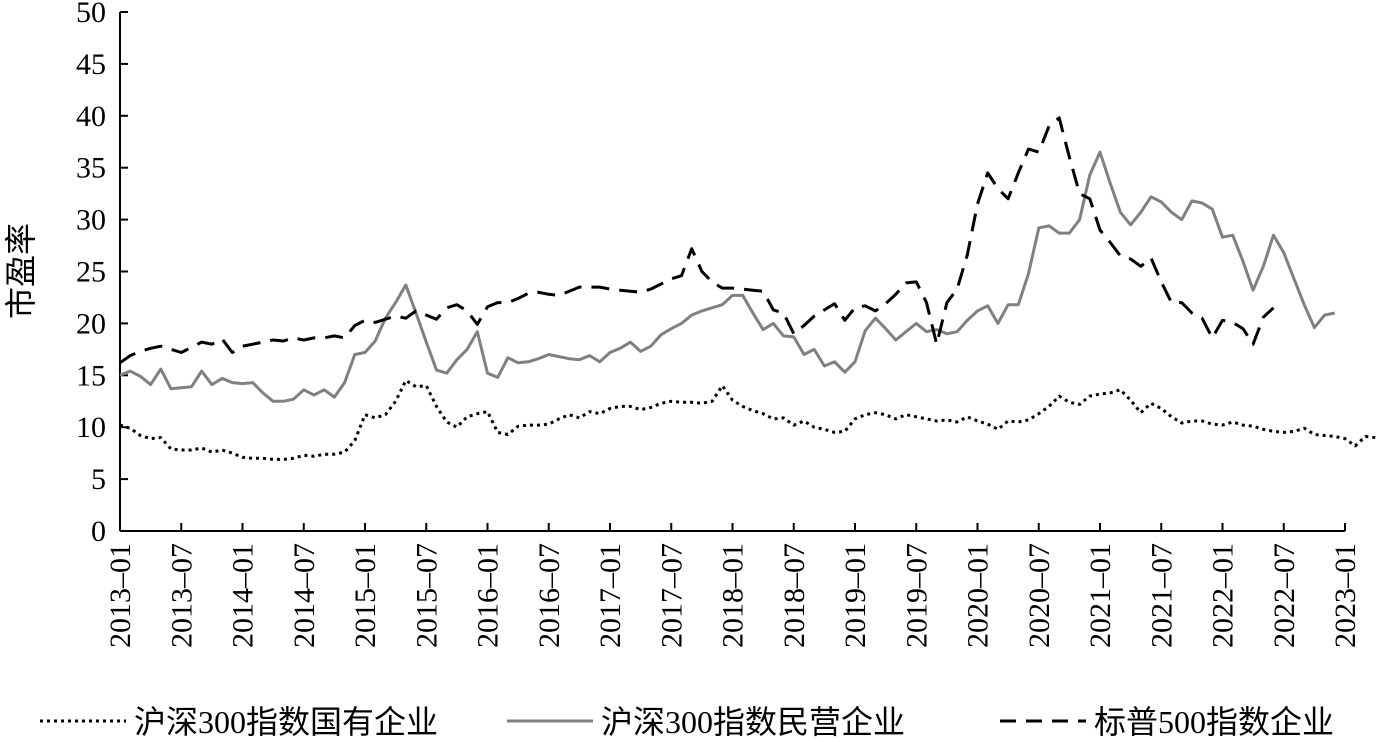 The height and width of the screenshot is (742, 1394). What do you see at coordinates (91, 64) in the screenshot?
I see `y-tick-label: 45` at bounding box center [91, 64].